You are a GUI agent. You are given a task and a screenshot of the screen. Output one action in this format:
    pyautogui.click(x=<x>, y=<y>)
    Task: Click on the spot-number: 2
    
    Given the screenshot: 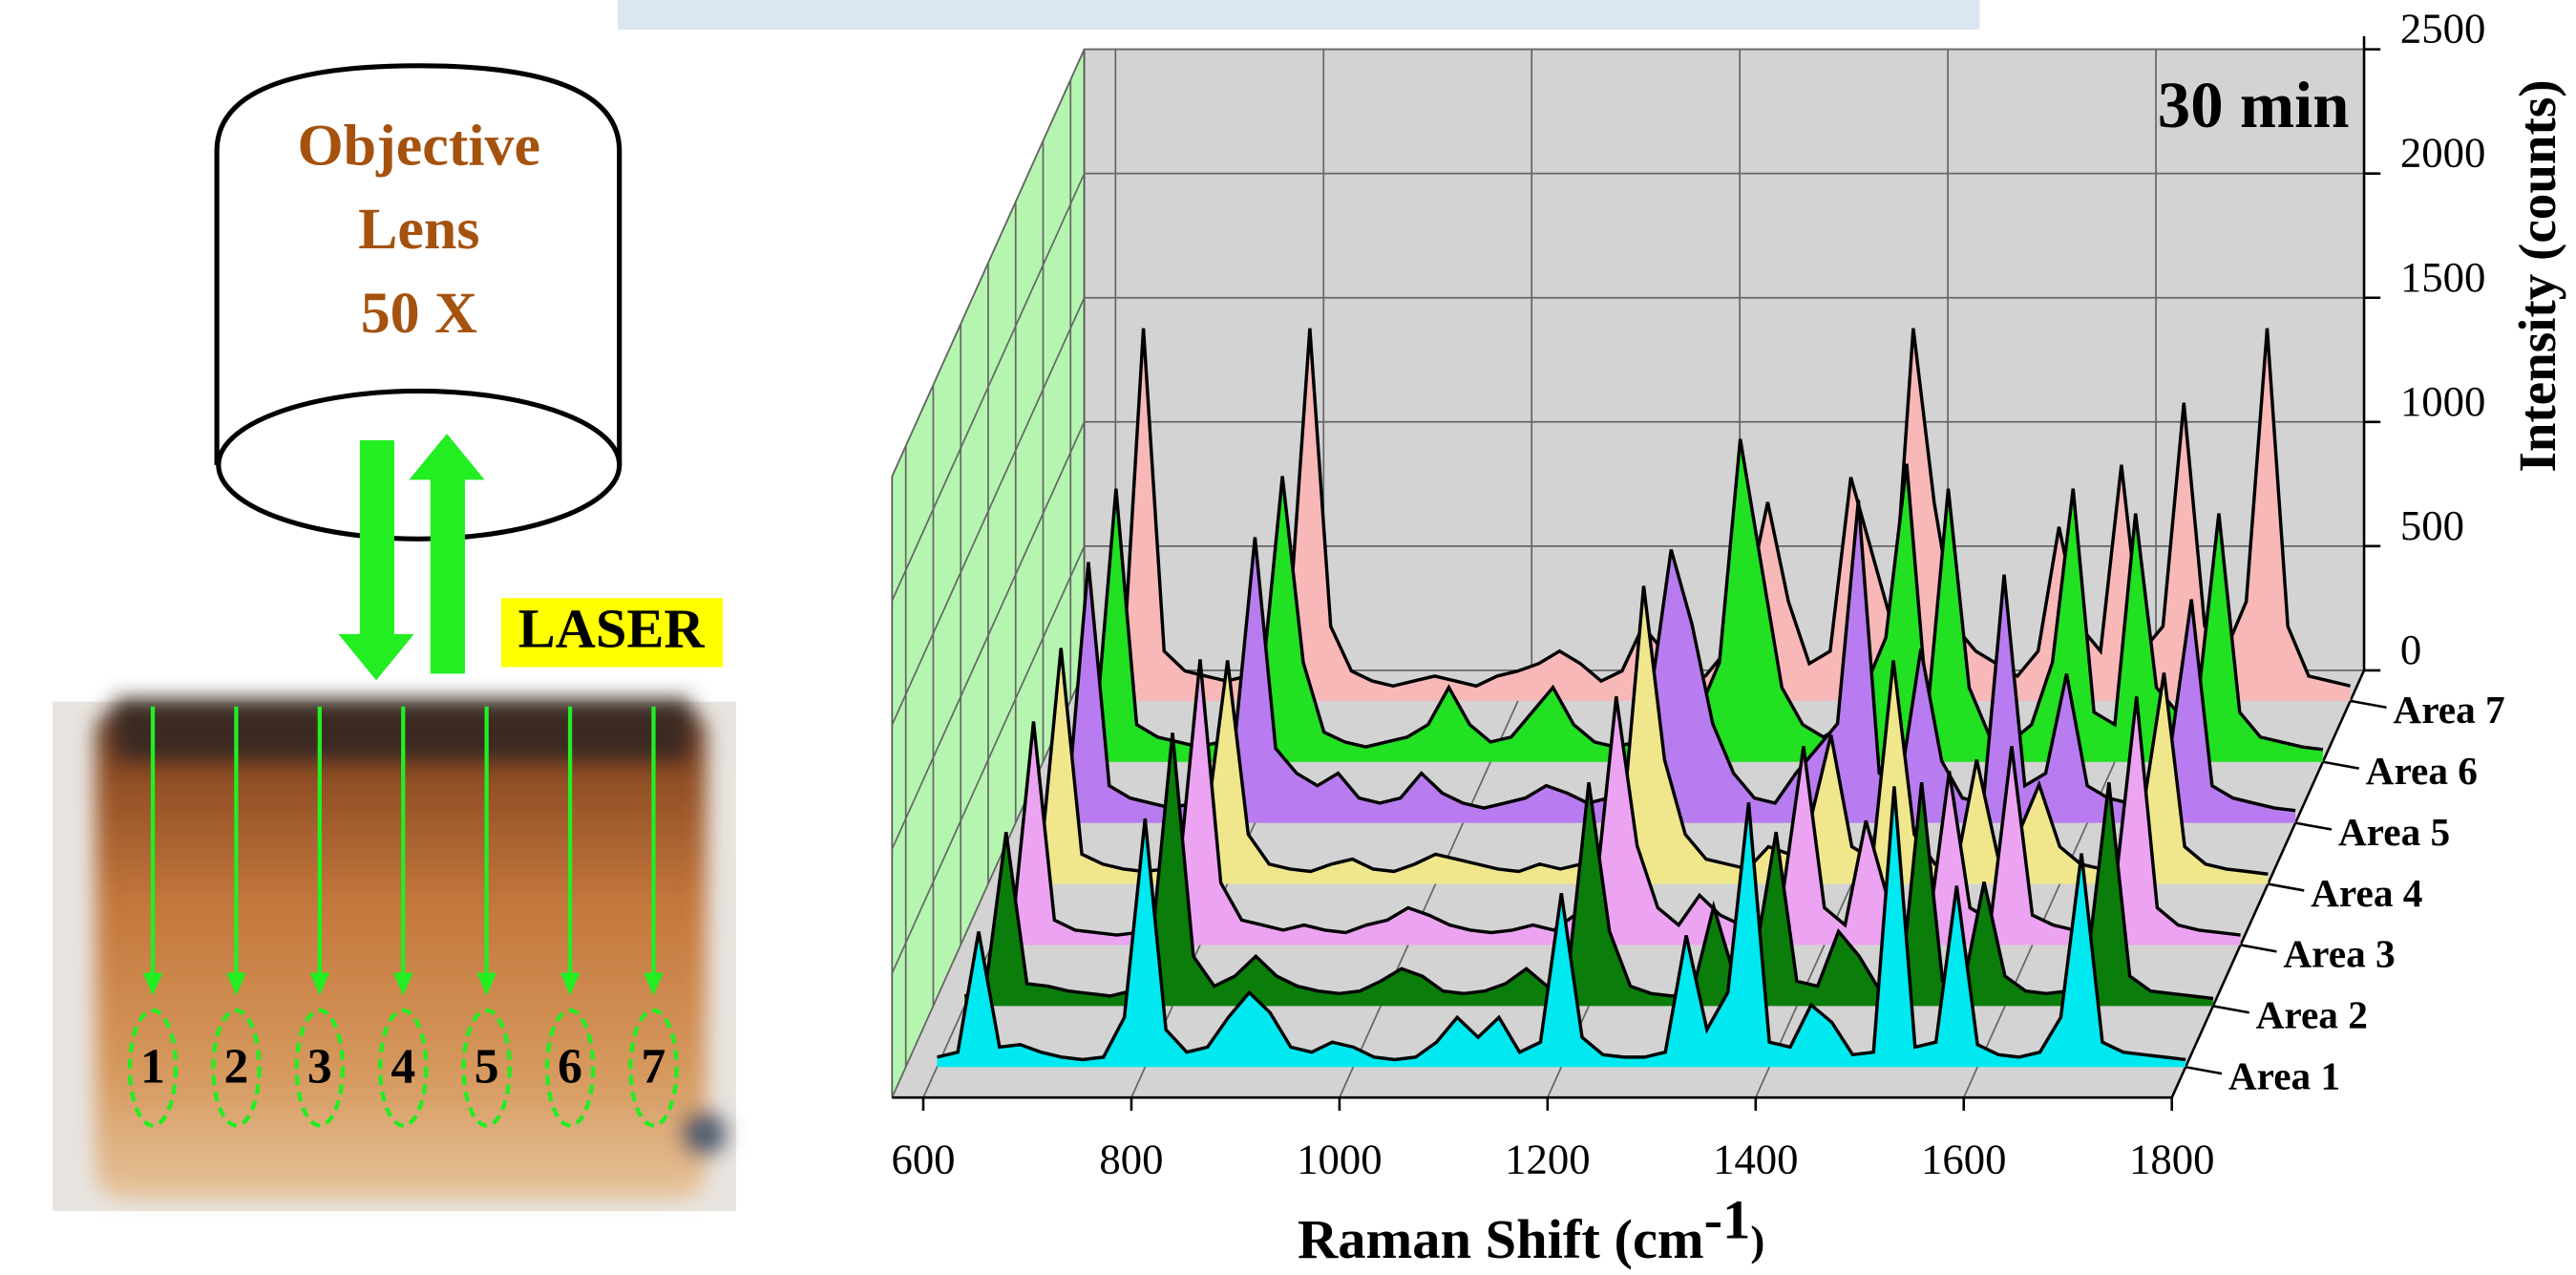 What is the action you would take?
    pyautogui.click(x=236, y=1067)
    